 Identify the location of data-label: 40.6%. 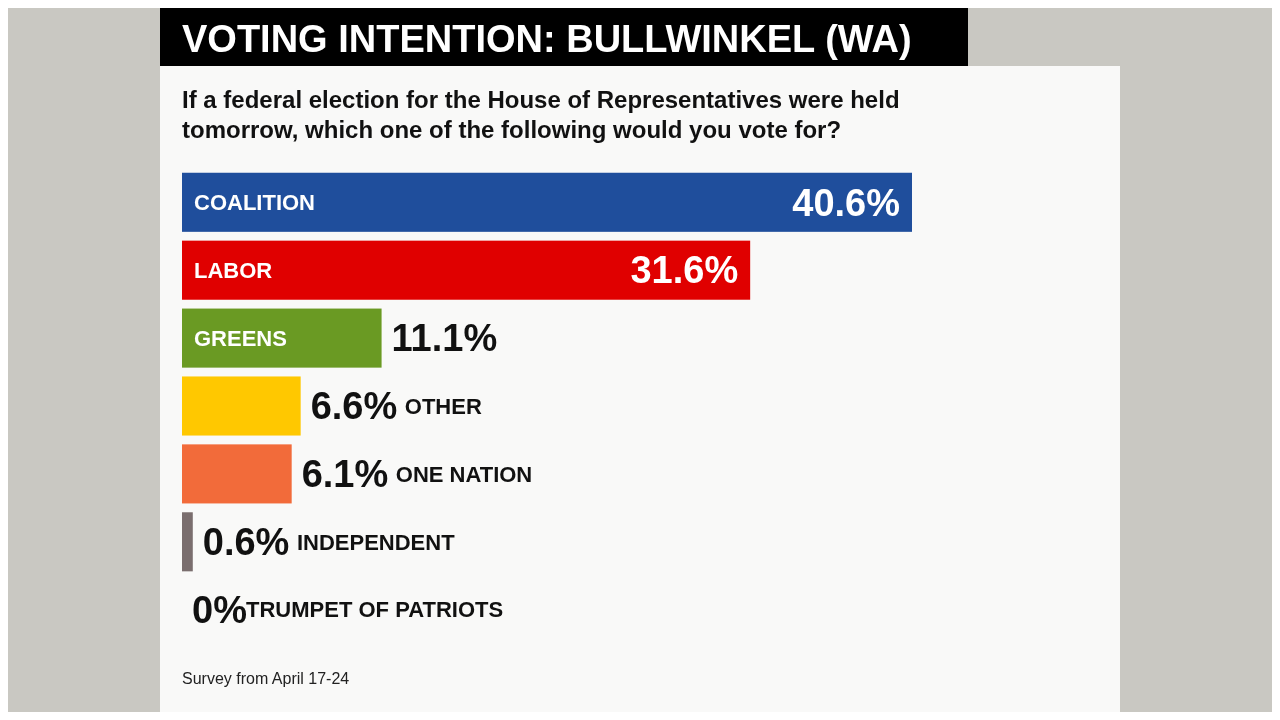
(846, 202).